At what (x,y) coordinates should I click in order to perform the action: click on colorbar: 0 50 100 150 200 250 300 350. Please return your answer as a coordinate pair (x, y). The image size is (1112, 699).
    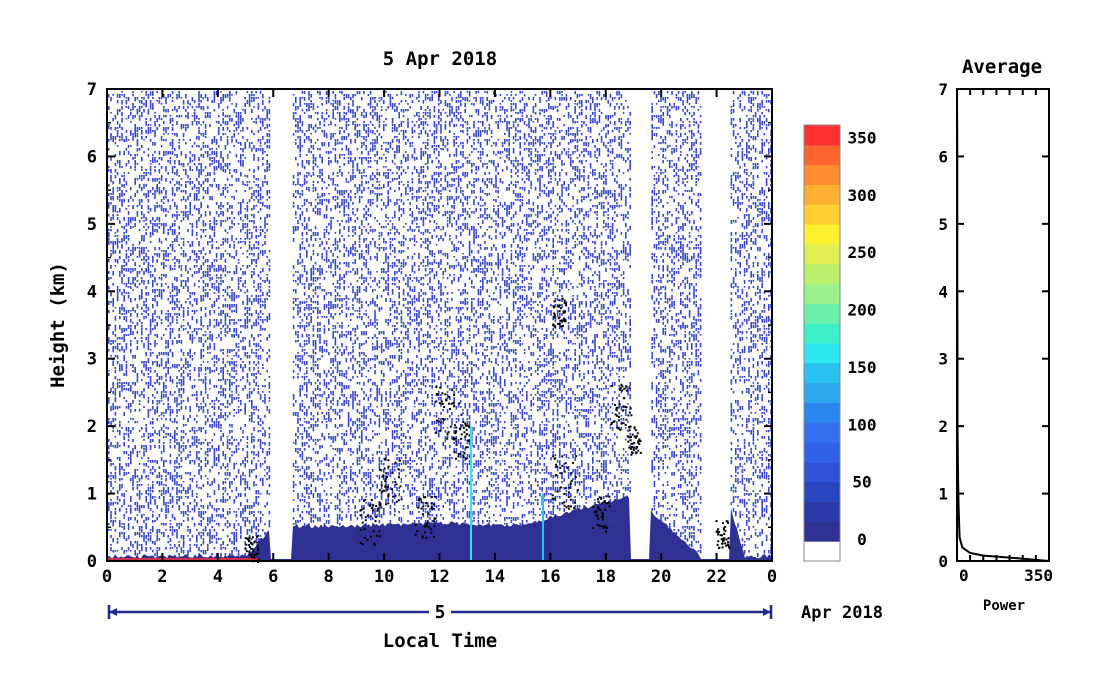
    Looking at the image, I should click on (840, 343).